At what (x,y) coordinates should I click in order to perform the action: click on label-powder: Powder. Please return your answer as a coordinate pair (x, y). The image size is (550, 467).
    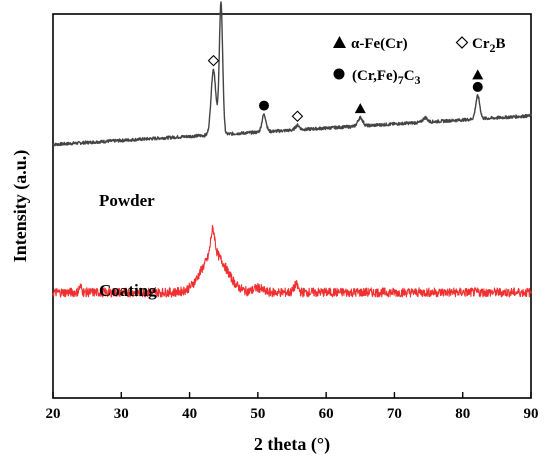
    Looking at the image, I should click on (127, 200).